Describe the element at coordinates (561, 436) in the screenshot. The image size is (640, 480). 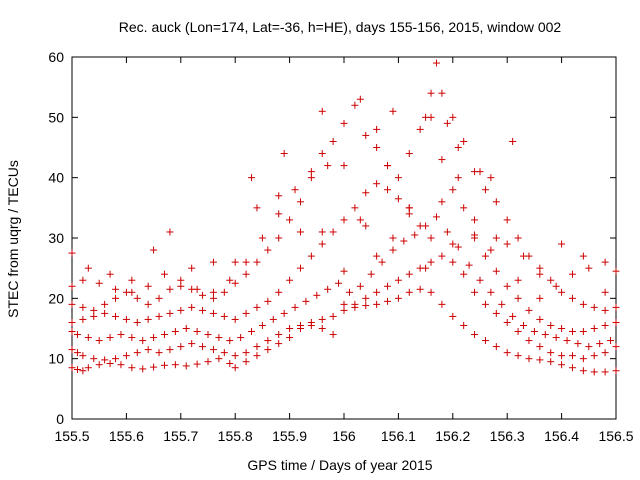
I see `x-tick-label: 156.4` at that location.